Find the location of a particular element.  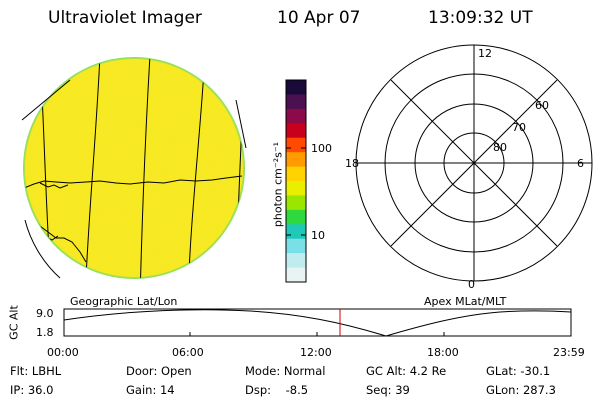

apex-section-label: Apex MLat/MLT is located at coordinates (465, 301).